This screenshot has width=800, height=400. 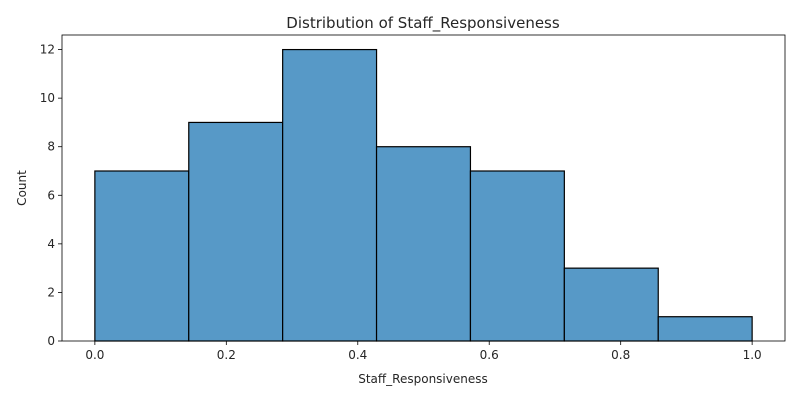 I want to click on chart-title: Distribution of Staff_Responsiveness, so click(x=423, y=23).